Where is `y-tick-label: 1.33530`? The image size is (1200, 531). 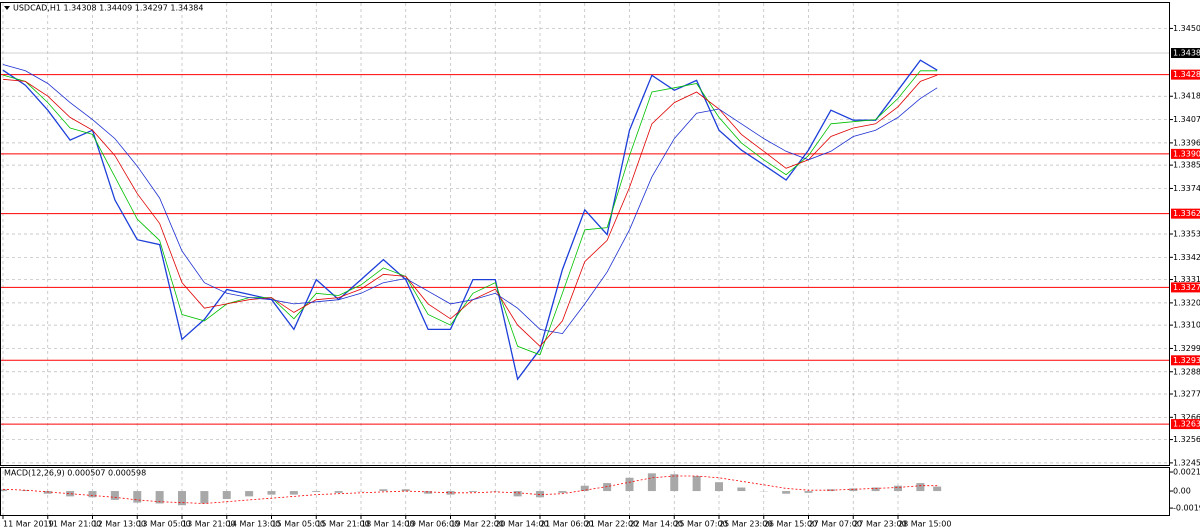
y-tick-label: 1.33530 is located at coordinates (1186, 234).